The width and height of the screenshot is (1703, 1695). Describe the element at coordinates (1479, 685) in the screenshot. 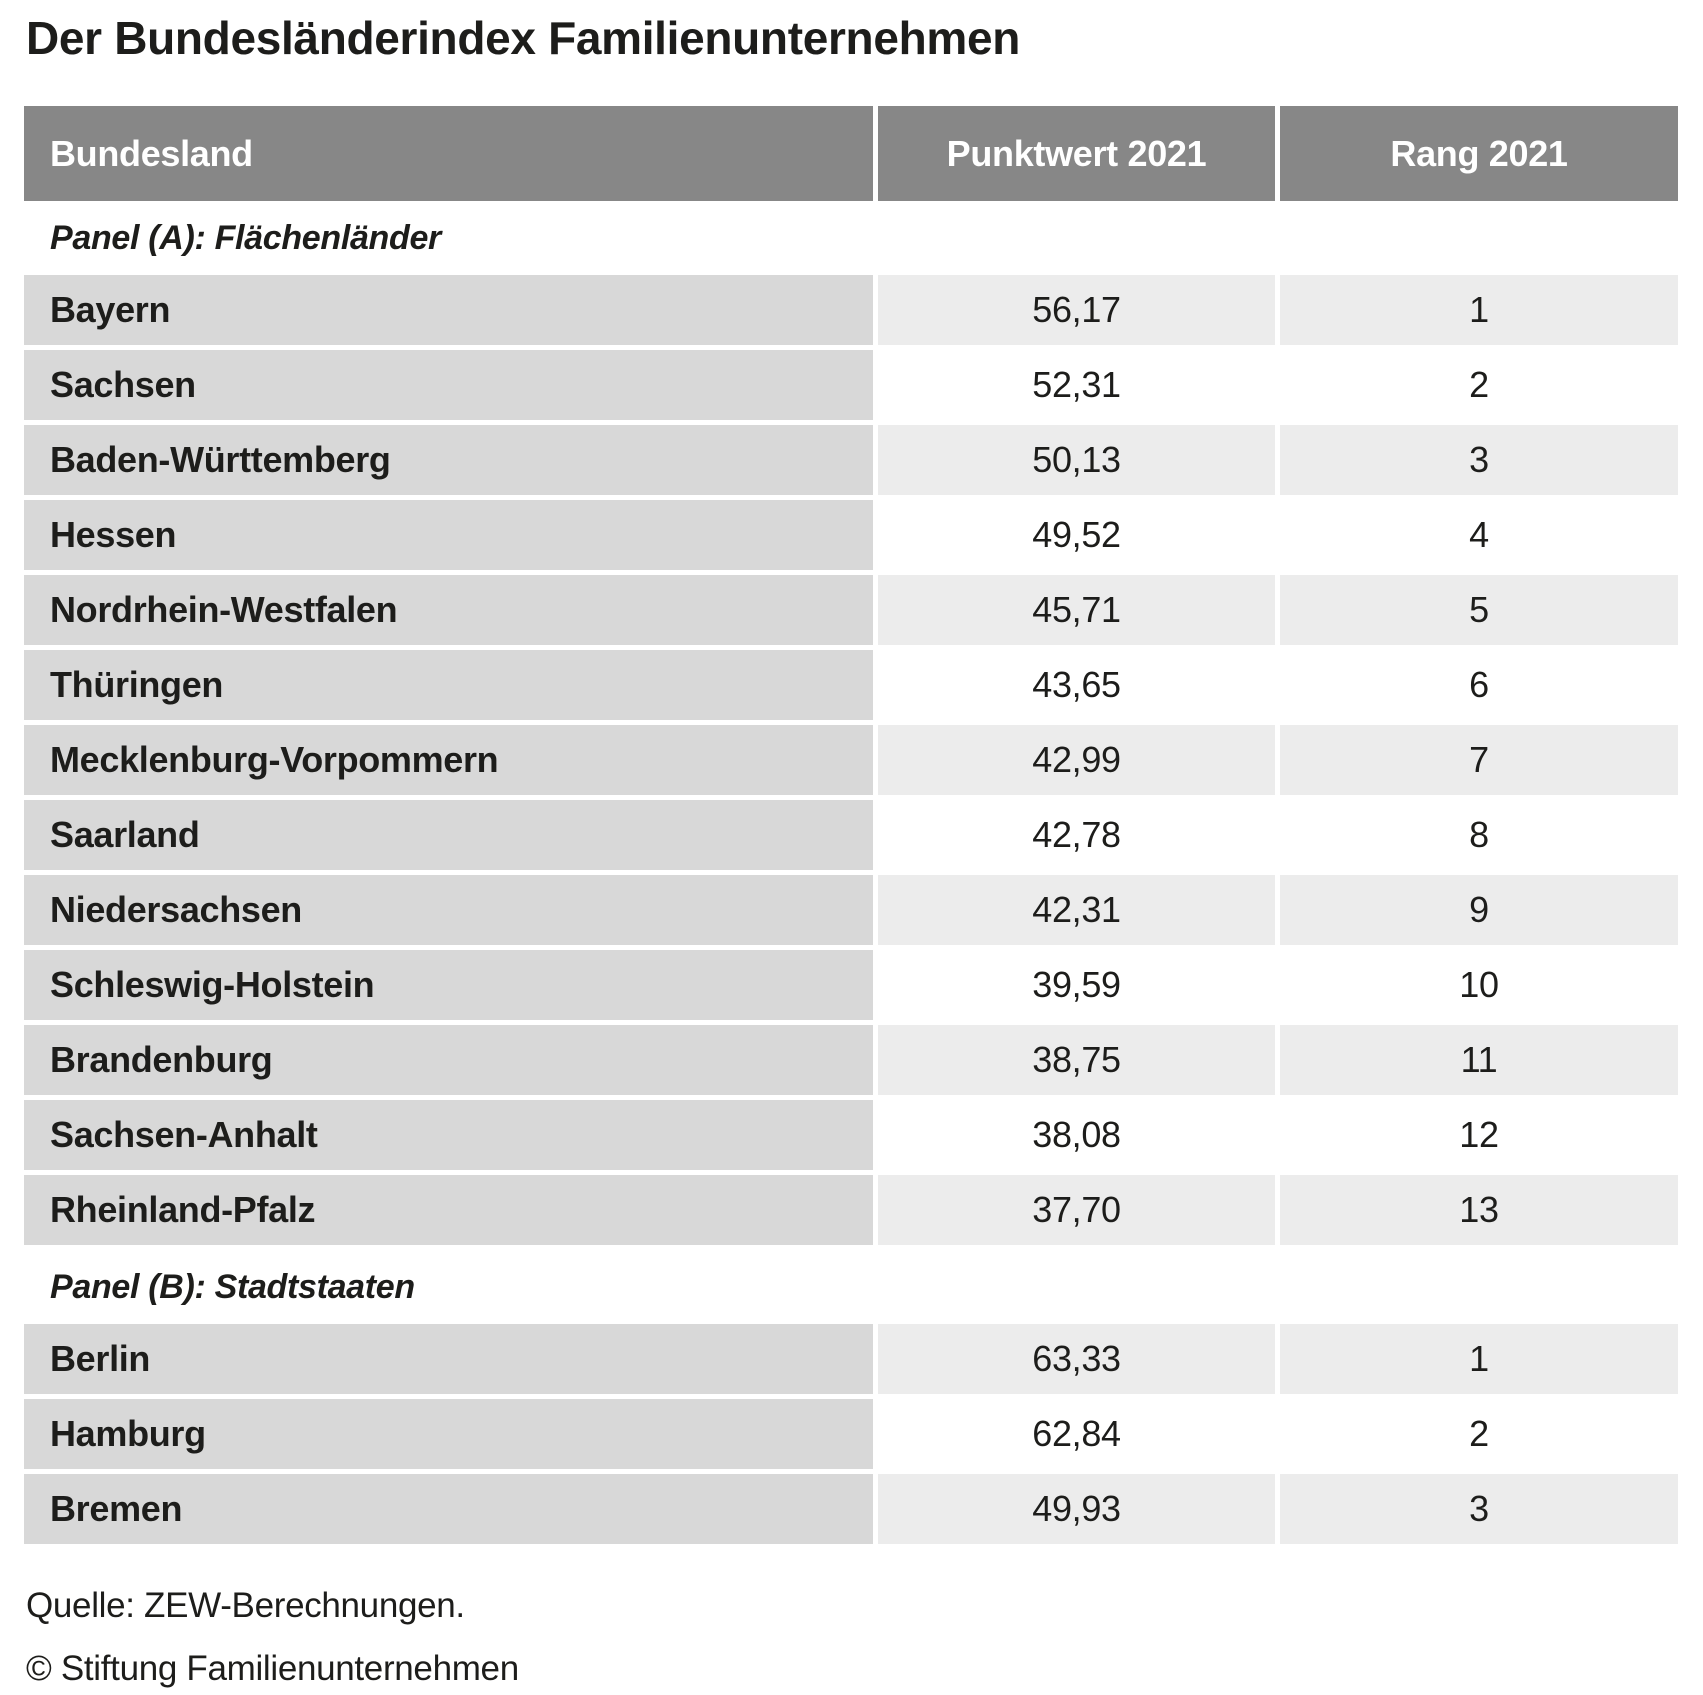

I see `rang-cell: 6` at that location.